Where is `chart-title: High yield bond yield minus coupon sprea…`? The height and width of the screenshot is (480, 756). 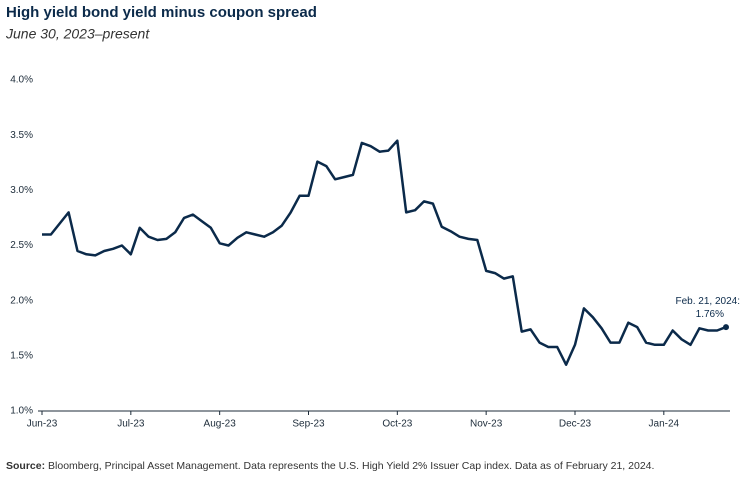 chart-title: High yield bond yield minus coupon sprea… is located at coordinates (161, 12).